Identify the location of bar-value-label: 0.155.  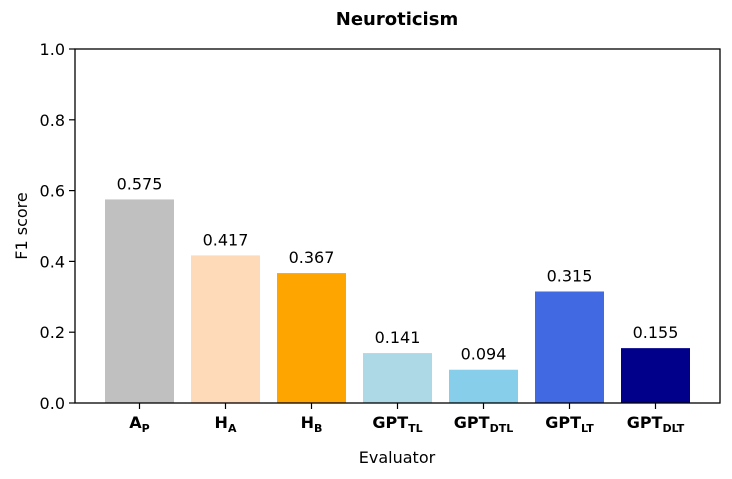
(656, 332).